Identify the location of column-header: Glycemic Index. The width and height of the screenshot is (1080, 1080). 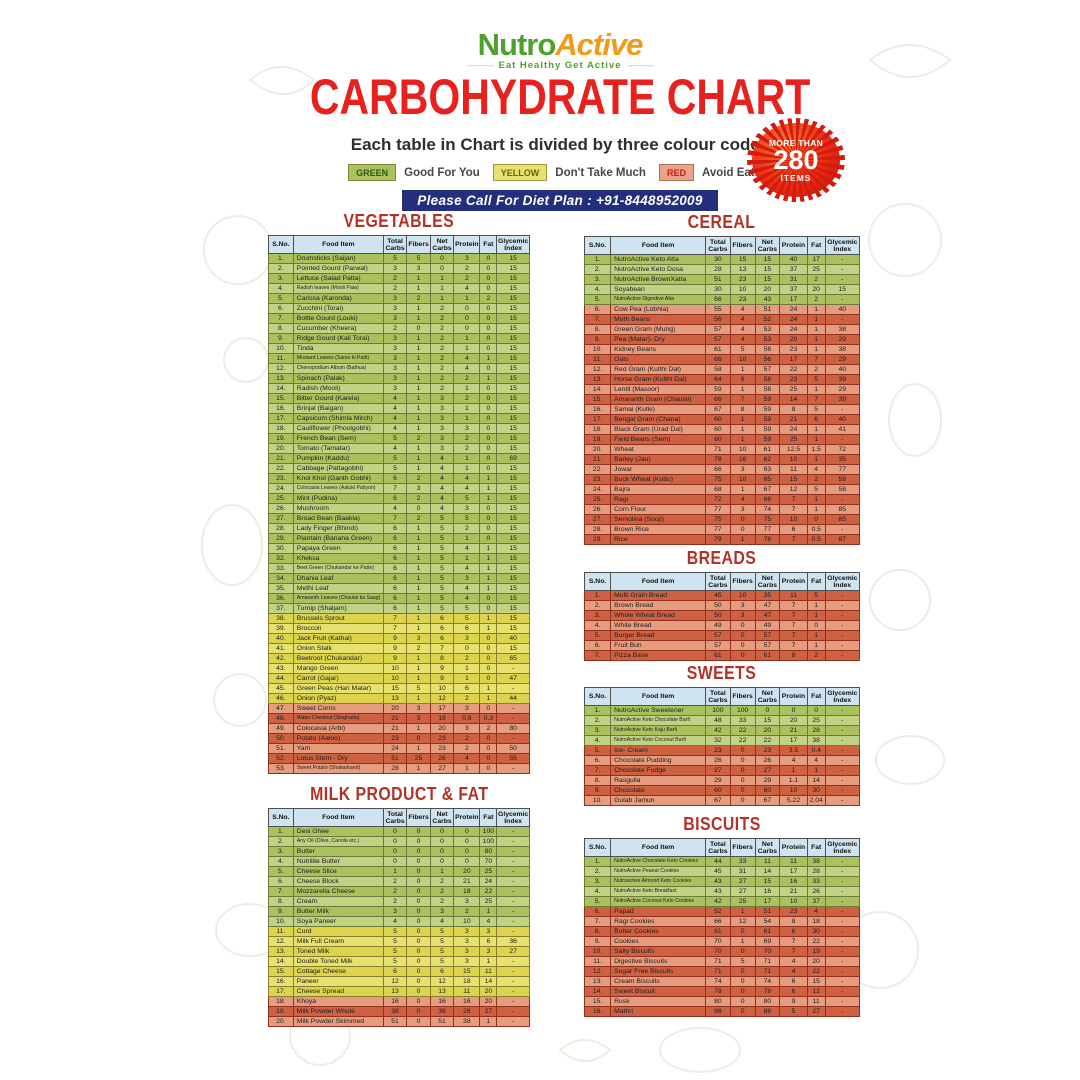
(842, 581).